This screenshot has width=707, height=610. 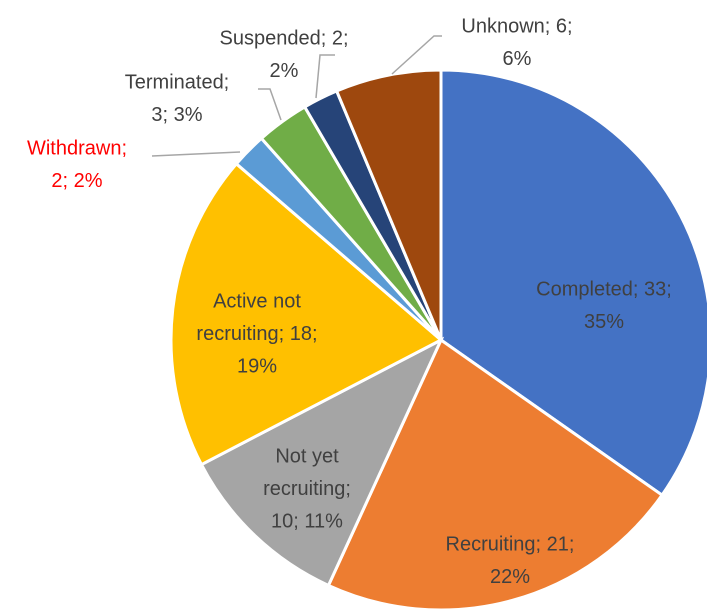 What do you see at coordinates (510, 544) in the screenshot?
I see `data-label: Recruiting; 21;` at bounding box center [510, 544].